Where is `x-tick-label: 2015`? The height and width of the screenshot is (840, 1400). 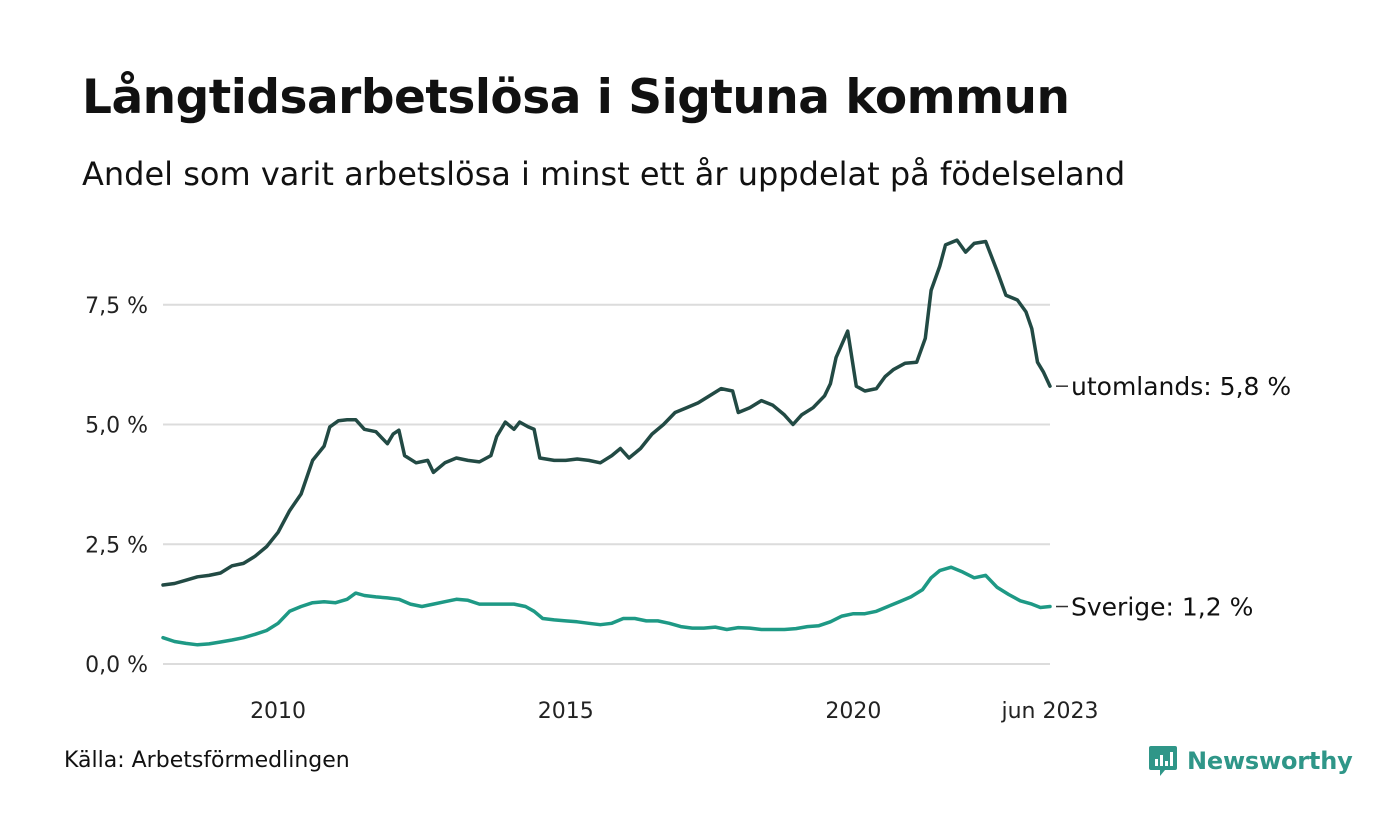 x-tick-label: 2015 is located at coordinates (566, 711).